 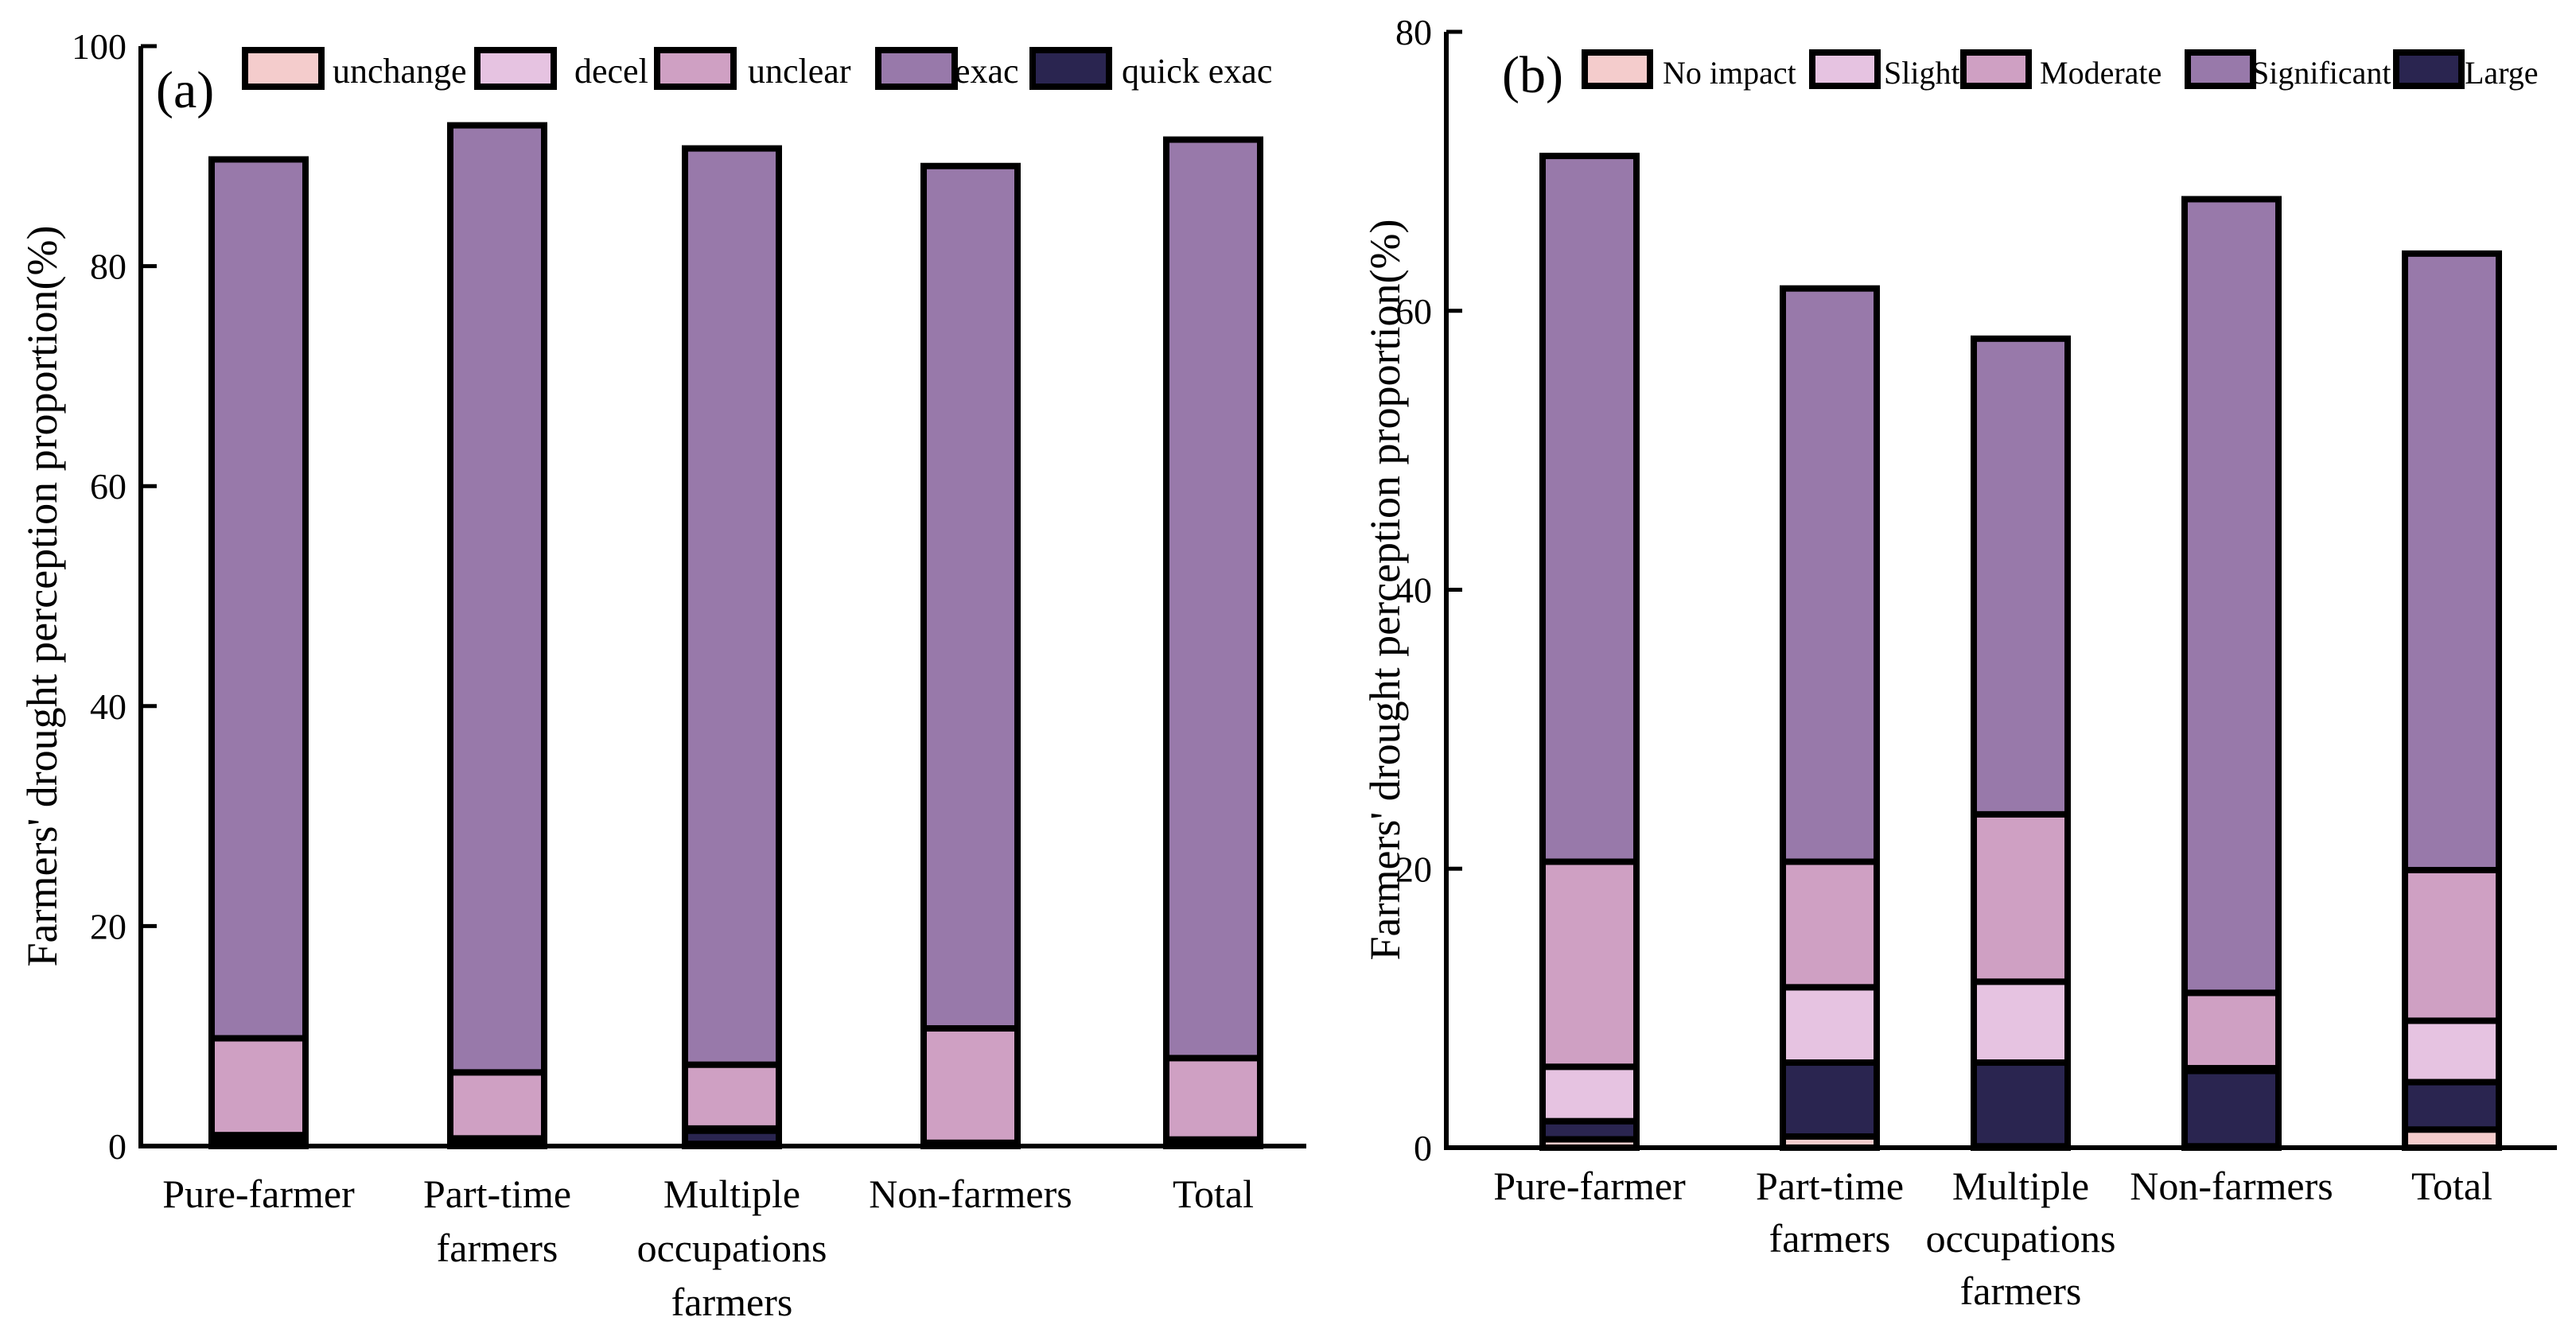 I want to click on legend-label: No impact, so click(x=1730, y=73).